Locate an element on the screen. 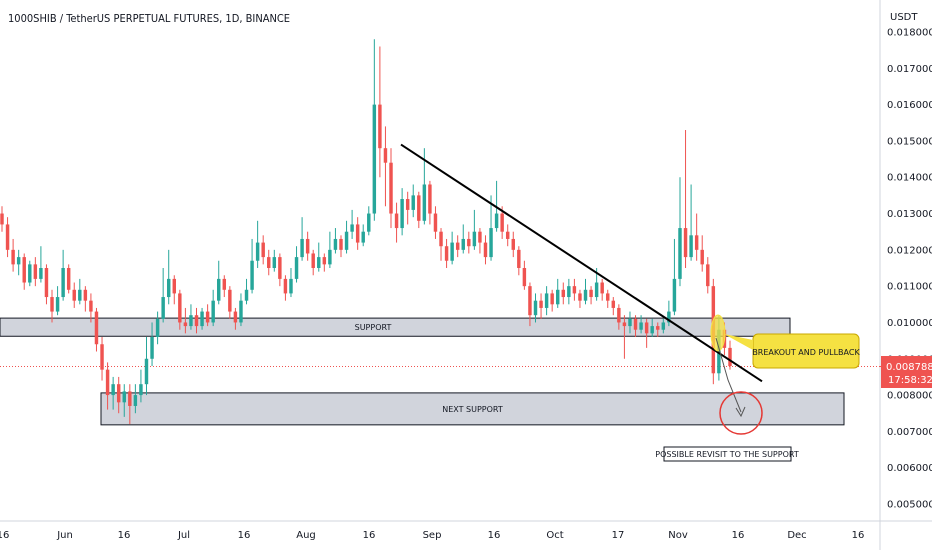 The image size is (932, 550). last-price-tag-bg is located at coordinates (906, 372).